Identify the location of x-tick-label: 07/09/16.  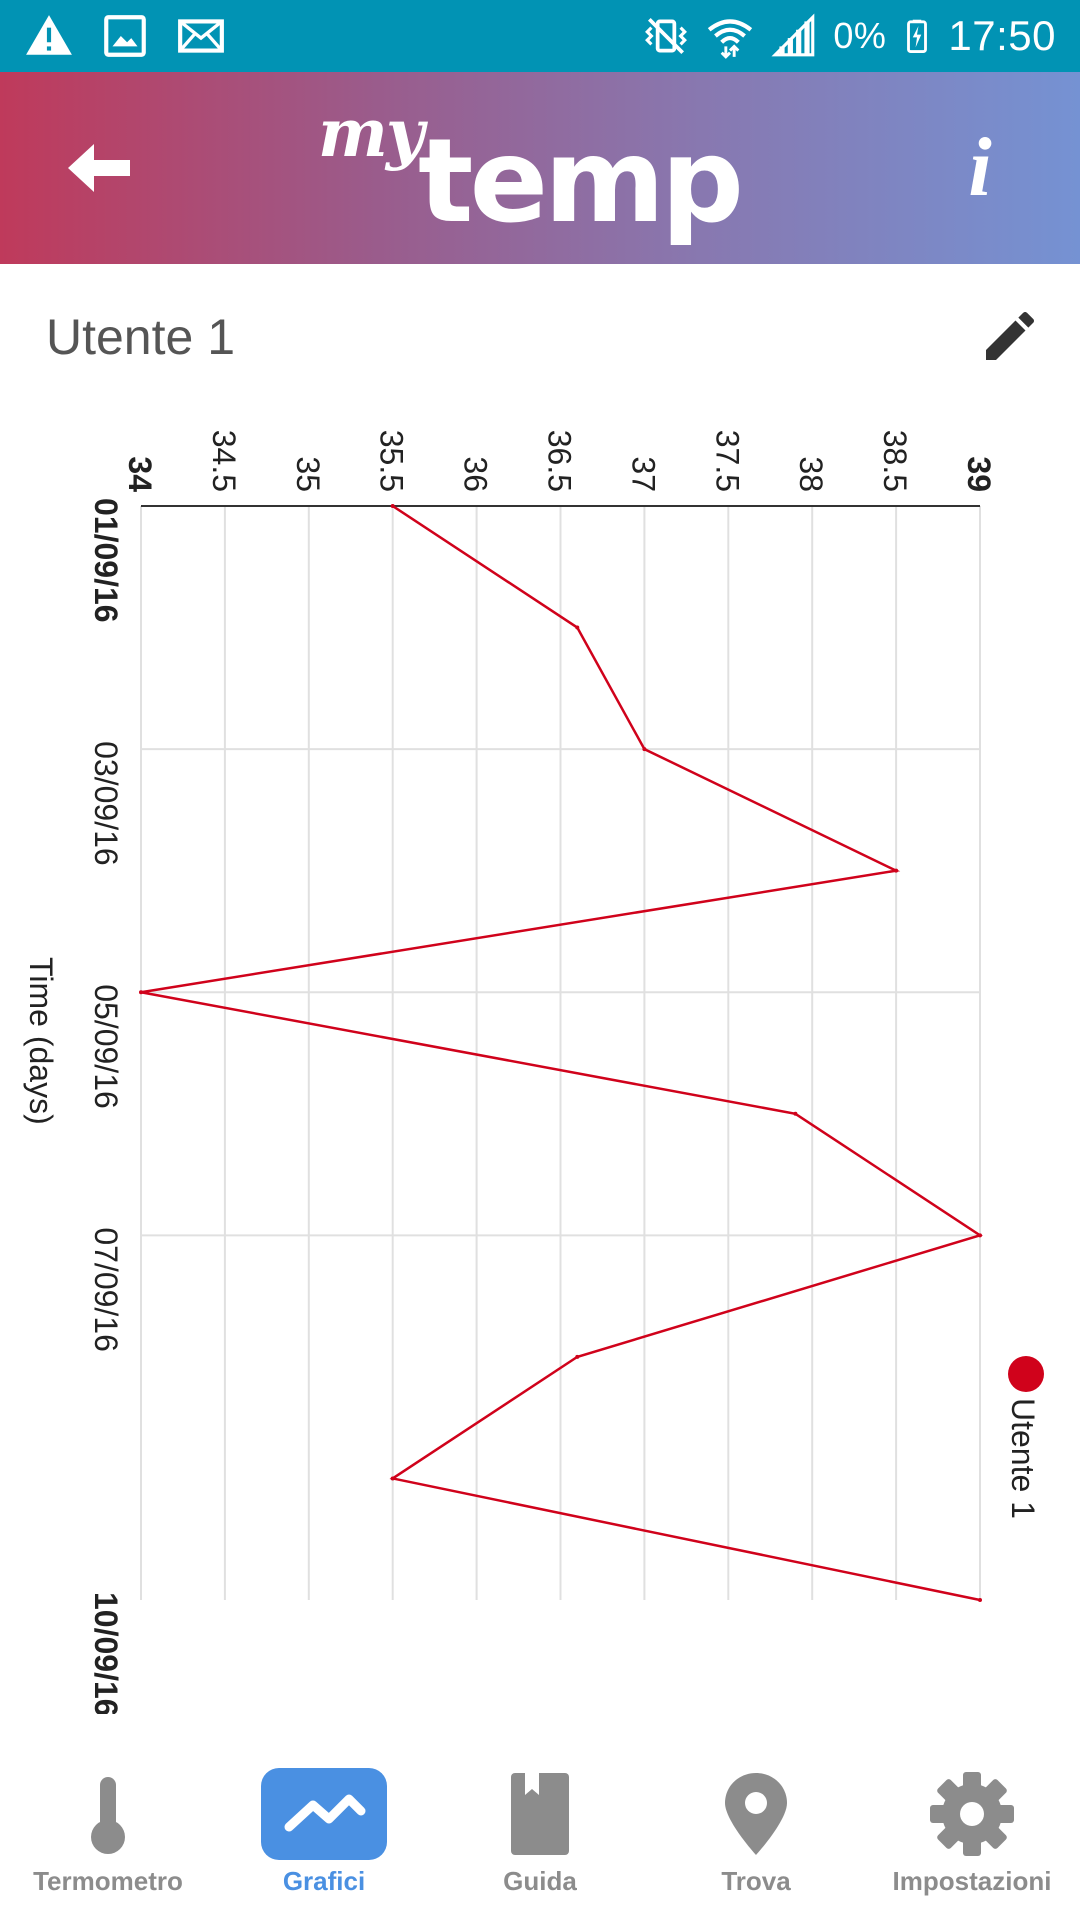
(106, 1289).